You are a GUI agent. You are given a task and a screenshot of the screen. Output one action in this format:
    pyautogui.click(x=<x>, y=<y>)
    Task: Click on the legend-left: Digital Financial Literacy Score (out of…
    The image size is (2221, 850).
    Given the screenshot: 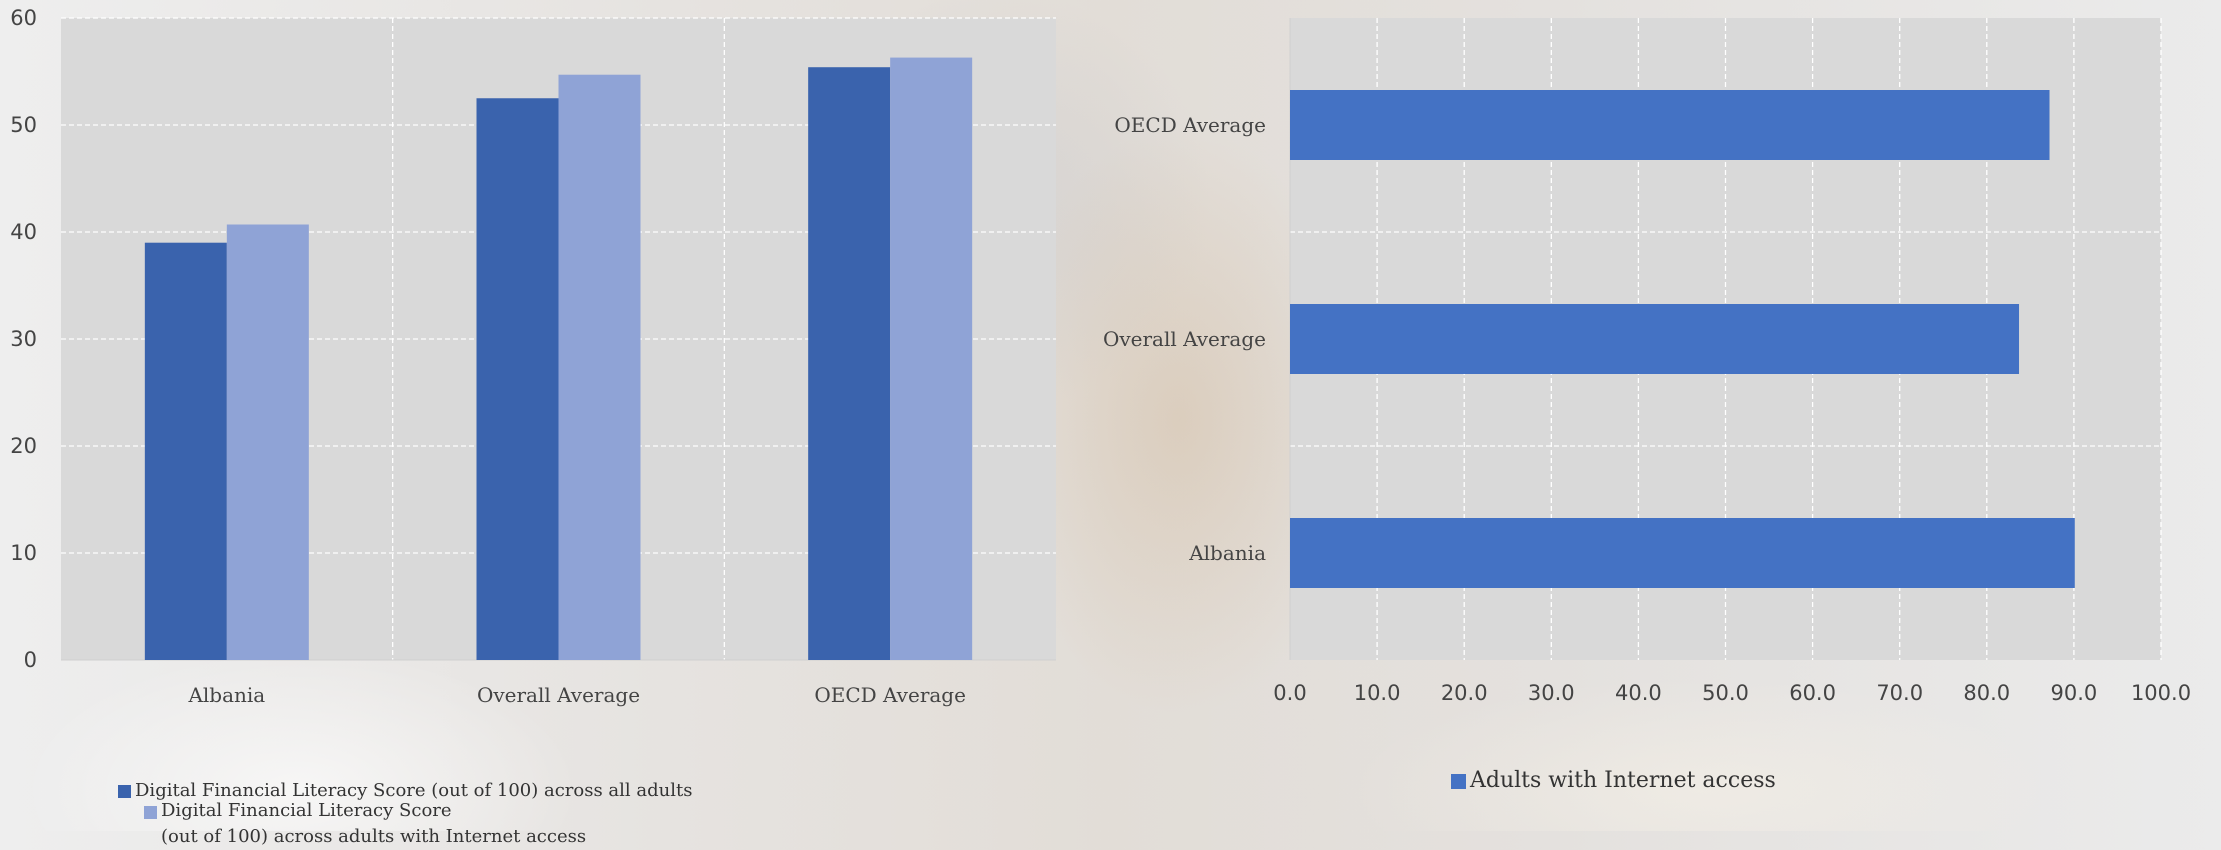 What is the action you would take?
    pyautogui.click(x=598, y=815)
    